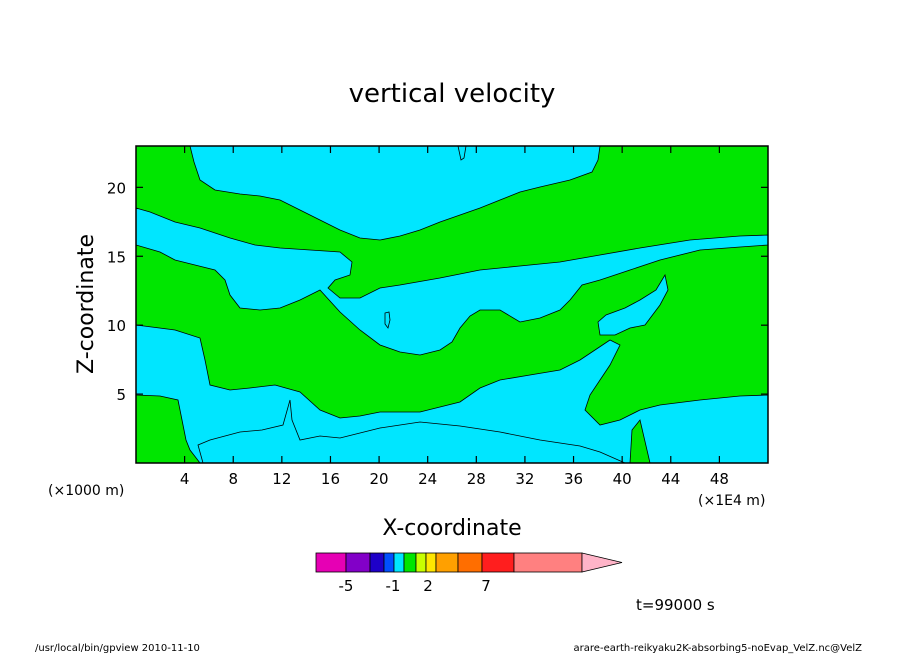 The image size is (904, 654). I want to click on x-tick-label: 24, so click(427, 479).